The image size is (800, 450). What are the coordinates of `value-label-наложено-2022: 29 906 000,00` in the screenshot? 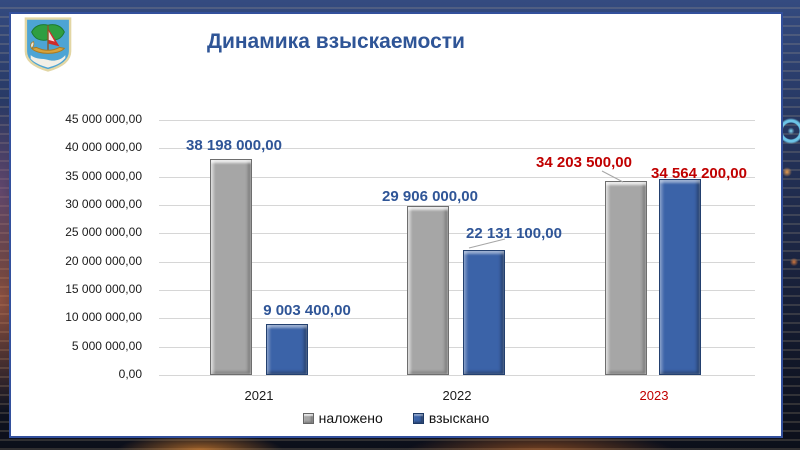 It's located at (430, 196).